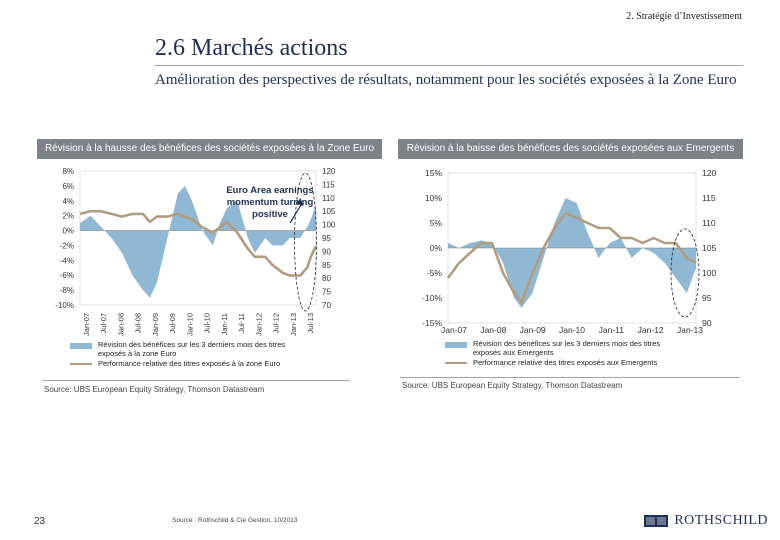 The width and height of the screenshot is (780, 540). What do you see at coordinates (270, 202) in the screenshot?
I see `annotation-text: momentum turning` at bounding box center [270, 202].